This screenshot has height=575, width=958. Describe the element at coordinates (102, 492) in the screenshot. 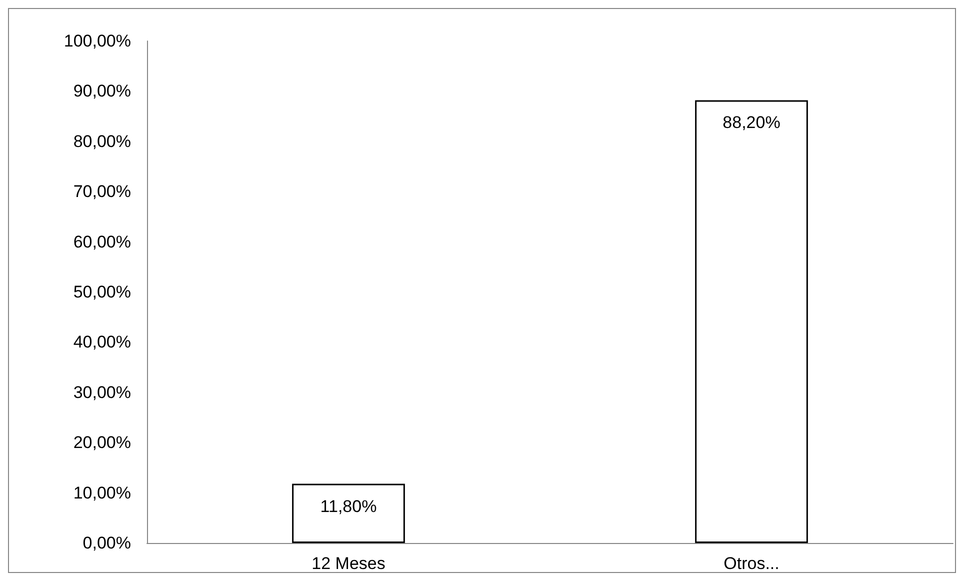

I see `y-tick-label: 10,00%` at that location.